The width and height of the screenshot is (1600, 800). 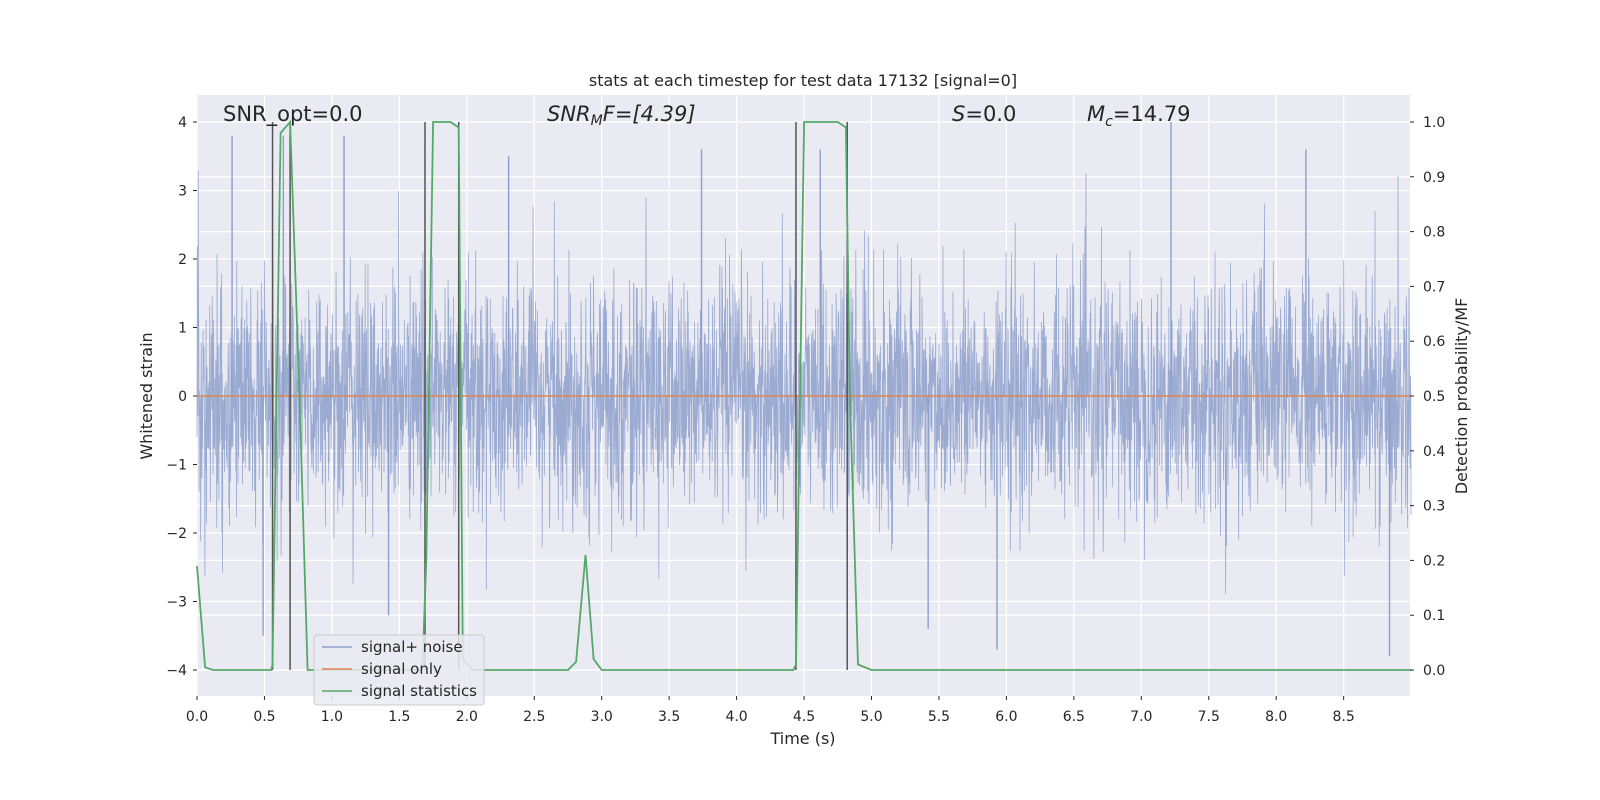 What do you see at coordinates (1141, 717) in the screenshot?
I see `x-tick-label: 7.0` at bounding box center [1141, 717].